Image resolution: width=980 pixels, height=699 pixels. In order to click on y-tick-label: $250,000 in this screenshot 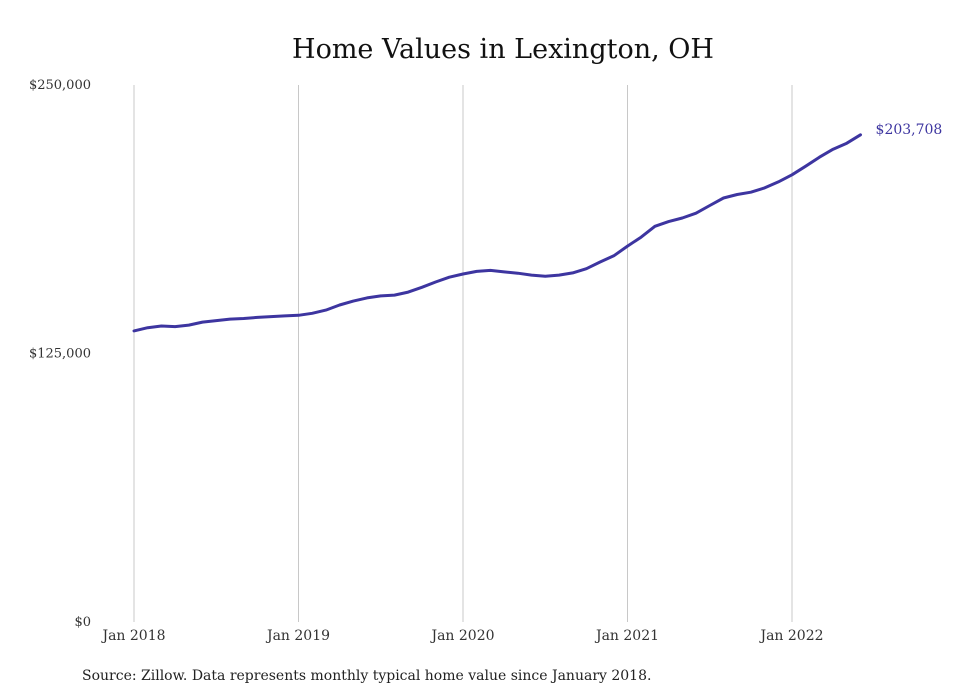, I will do `click(60, 85)`.